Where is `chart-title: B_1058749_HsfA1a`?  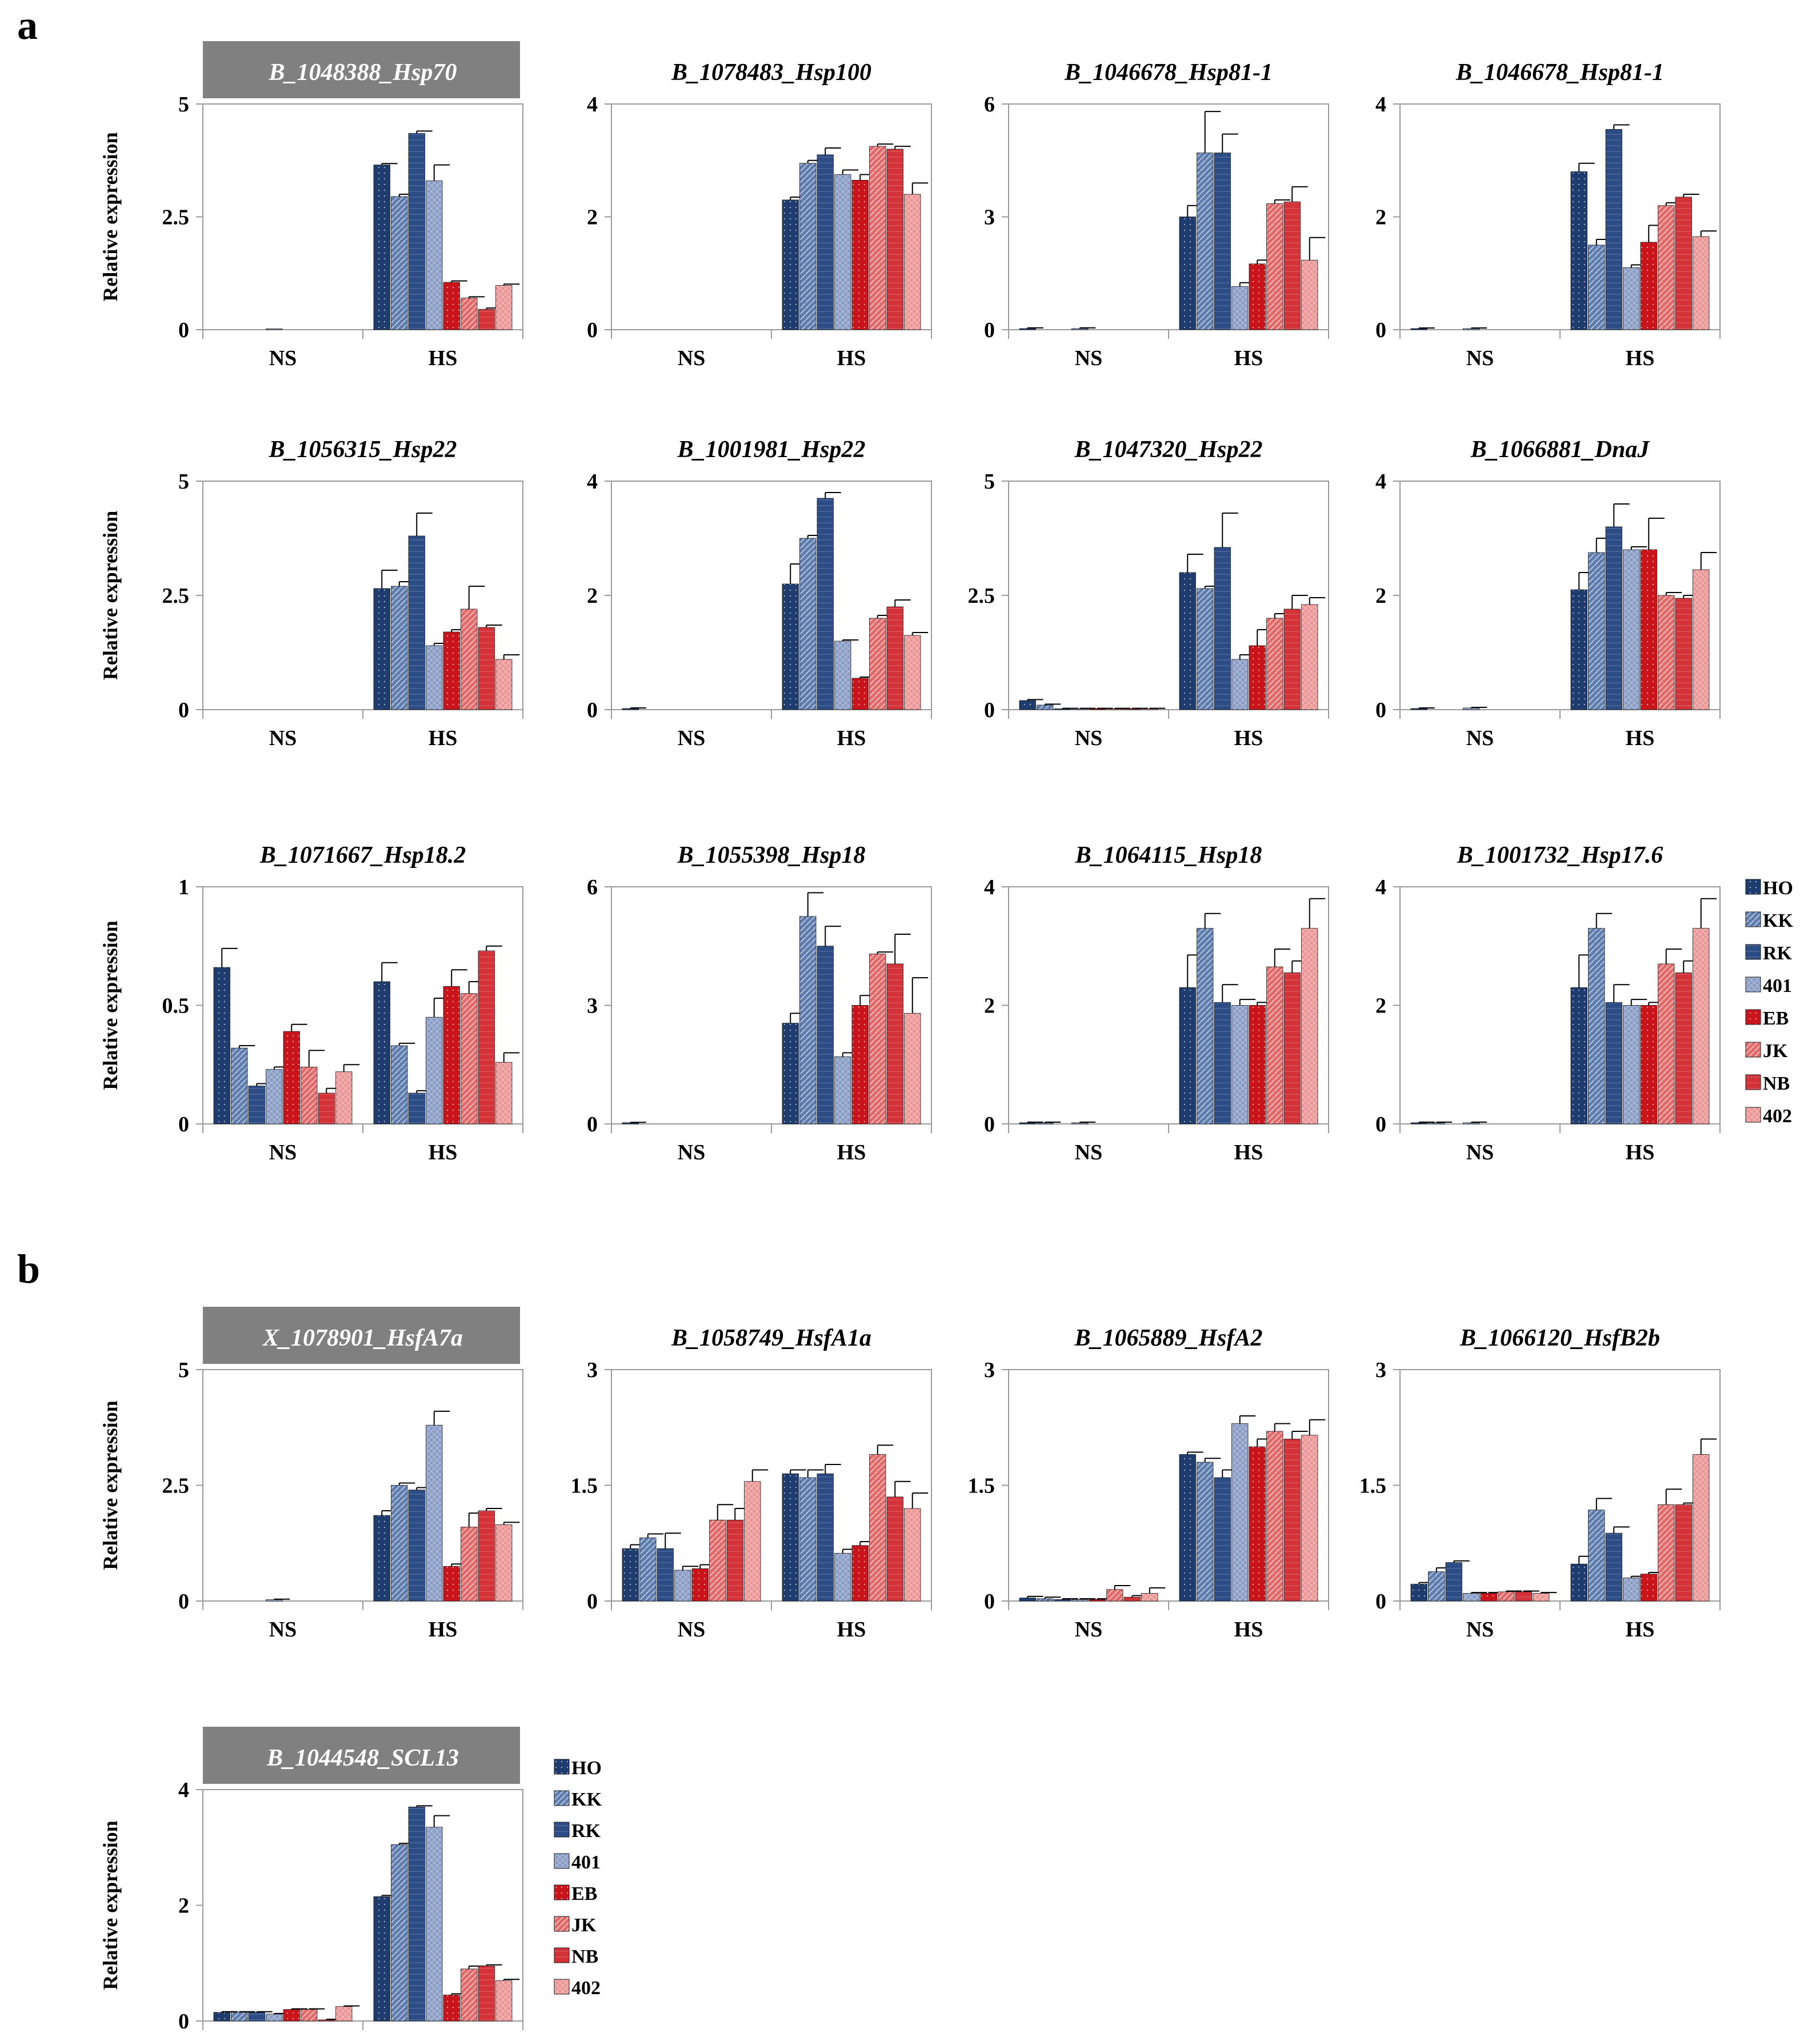 chart-title: B_1058749_HsfA1a is located at coordinates (771, 1338).